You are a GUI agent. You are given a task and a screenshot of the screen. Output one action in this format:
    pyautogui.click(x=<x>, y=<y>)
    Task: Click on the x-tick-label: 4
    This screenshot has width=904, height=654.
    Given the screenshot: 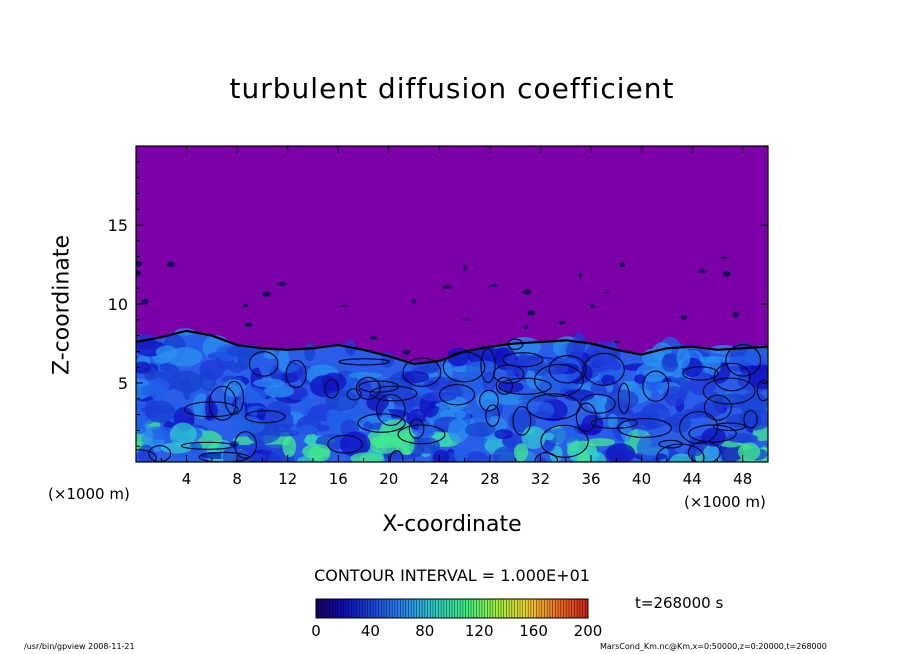 What is the action you would take?
    pyautogui.click(x=187, y=479)
    